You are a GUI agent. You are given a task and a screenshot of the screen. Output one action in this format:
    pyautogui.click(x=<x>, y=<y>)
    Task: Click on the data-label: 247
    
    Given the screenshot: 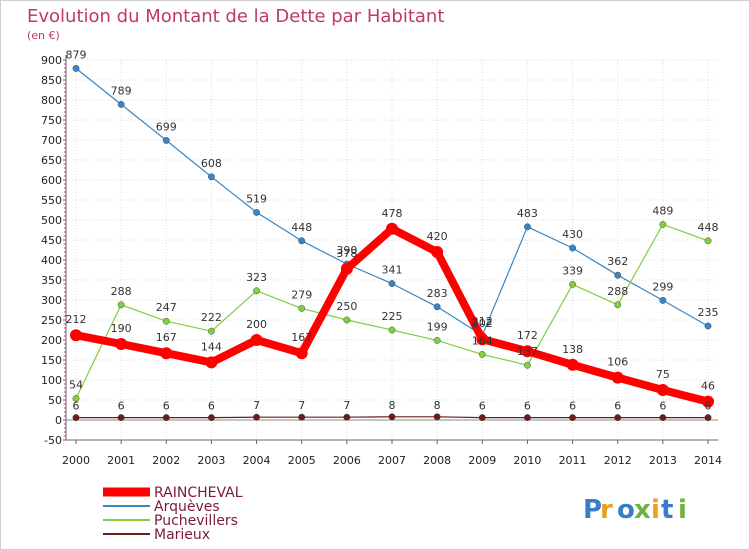 What is the action you would take?
    pyautogui.click(x=166, y=307)
    